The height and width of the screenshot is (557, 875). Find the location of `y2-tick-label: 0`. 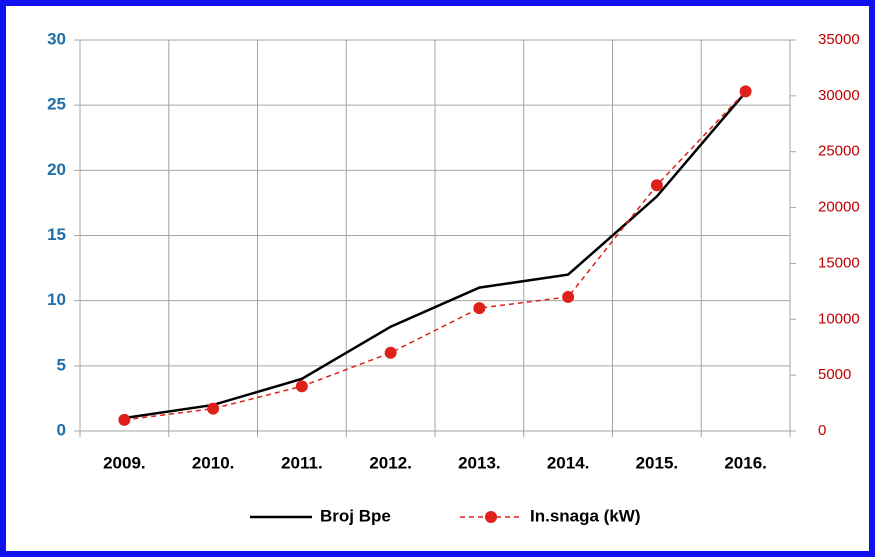

y2-tick-label: 0 is located at coordinates (822, 430).